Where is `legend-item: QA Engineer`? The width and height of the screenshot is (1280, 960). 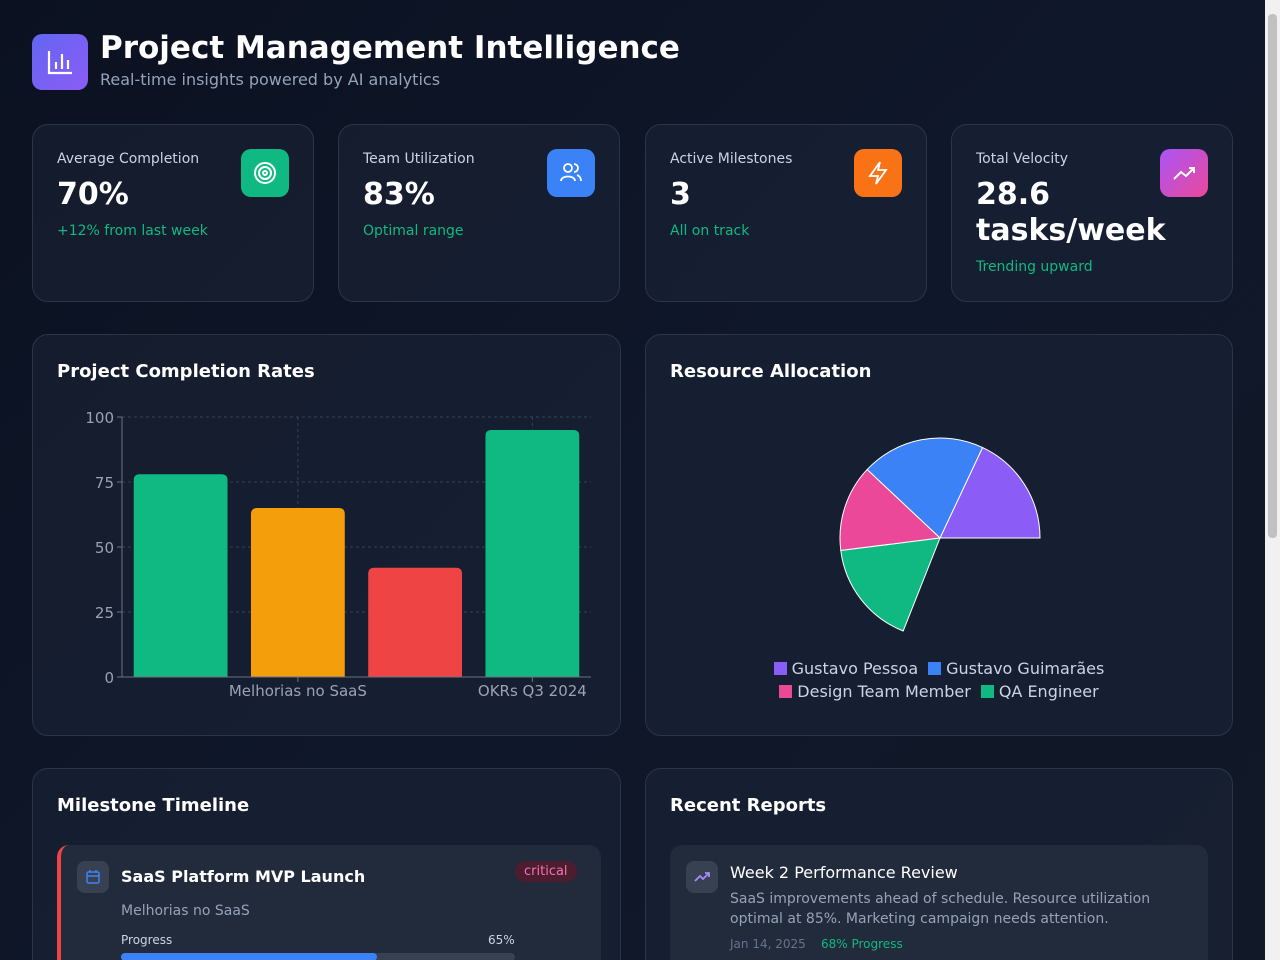
legend-item: QA Engineer is located at coordinates (1039, 691).